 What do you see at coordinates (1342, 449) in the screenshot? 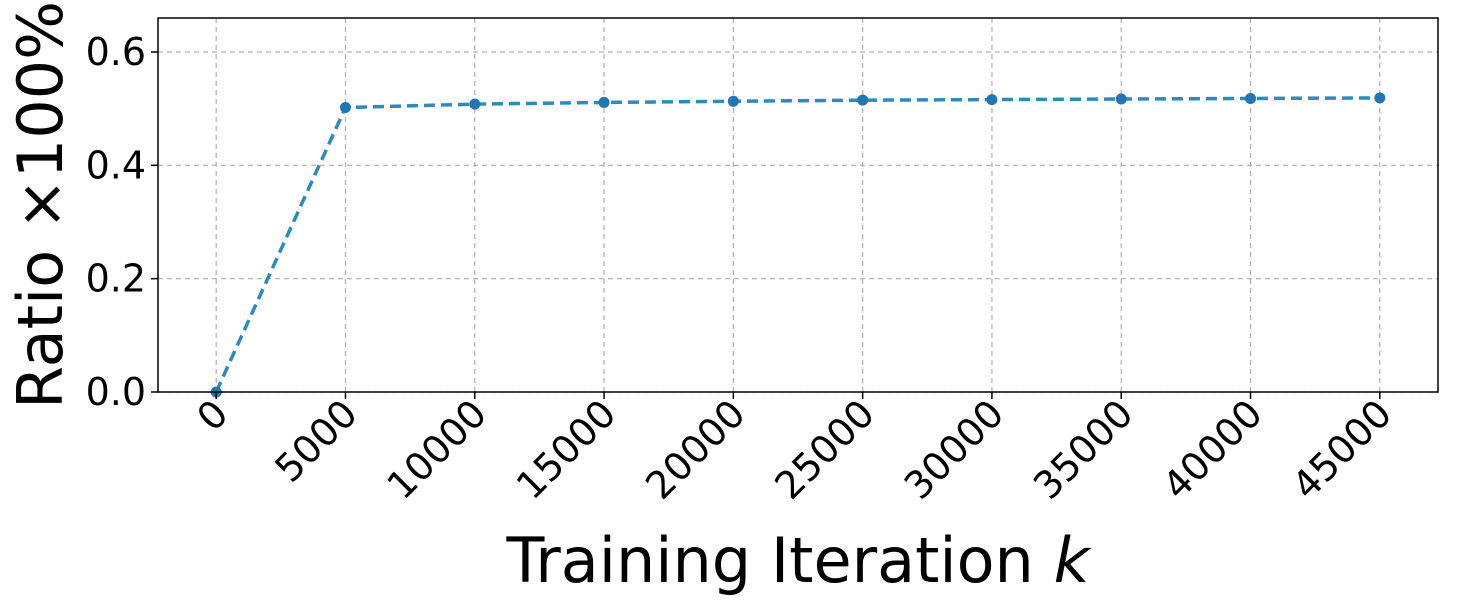
I see `x-tick-label: 45000` at bounding box center [1342, 449].